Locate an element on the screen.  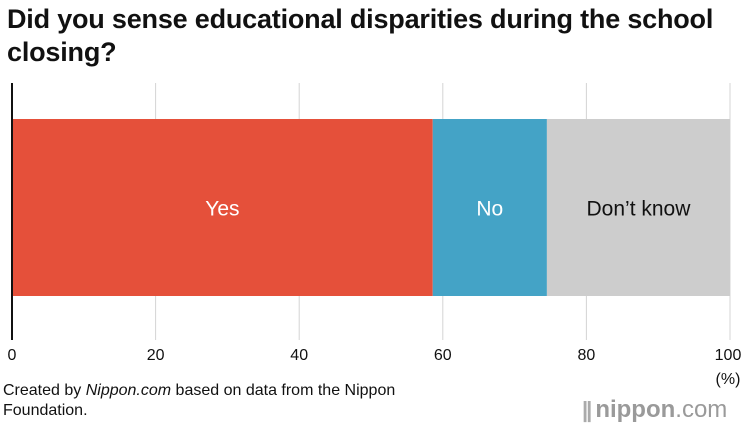
x-tick-label-20: 20 is located at coordinates (156, 355).